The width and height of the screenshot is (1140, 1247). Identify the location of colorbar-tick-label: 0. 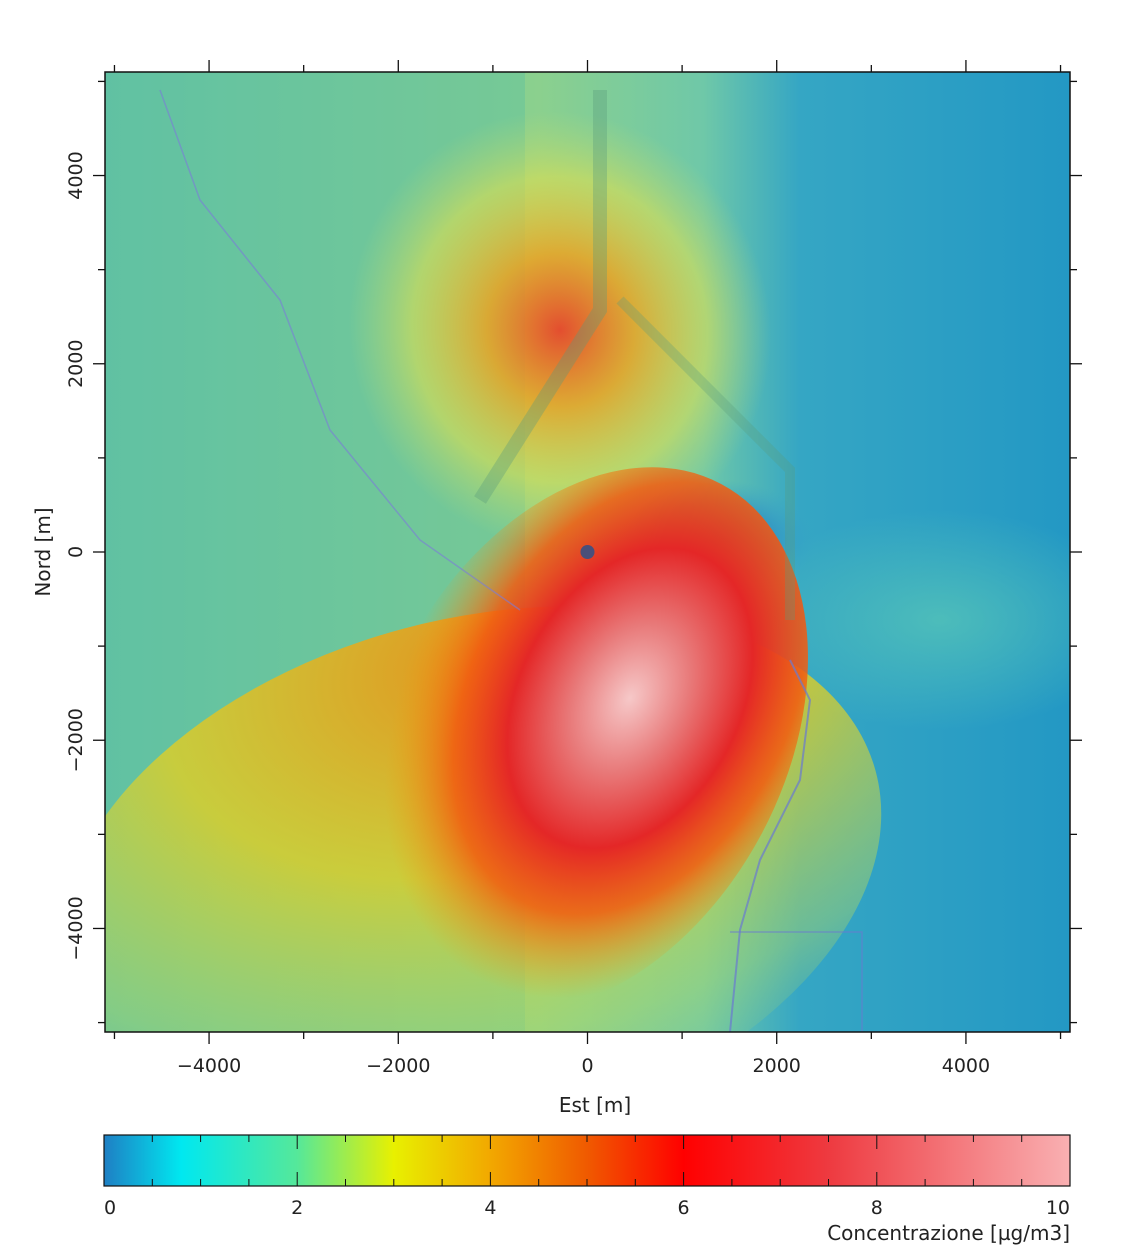
(110, 1208).